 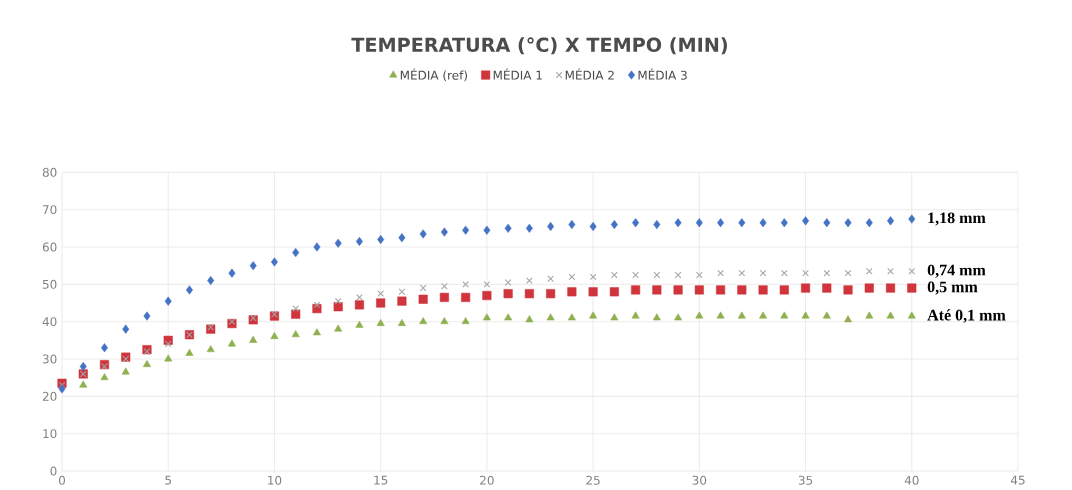 What do you see at coordinates (49, 359) in the screenshot?
I see `y-tick-label: 30` at bounding box center [49, 359].